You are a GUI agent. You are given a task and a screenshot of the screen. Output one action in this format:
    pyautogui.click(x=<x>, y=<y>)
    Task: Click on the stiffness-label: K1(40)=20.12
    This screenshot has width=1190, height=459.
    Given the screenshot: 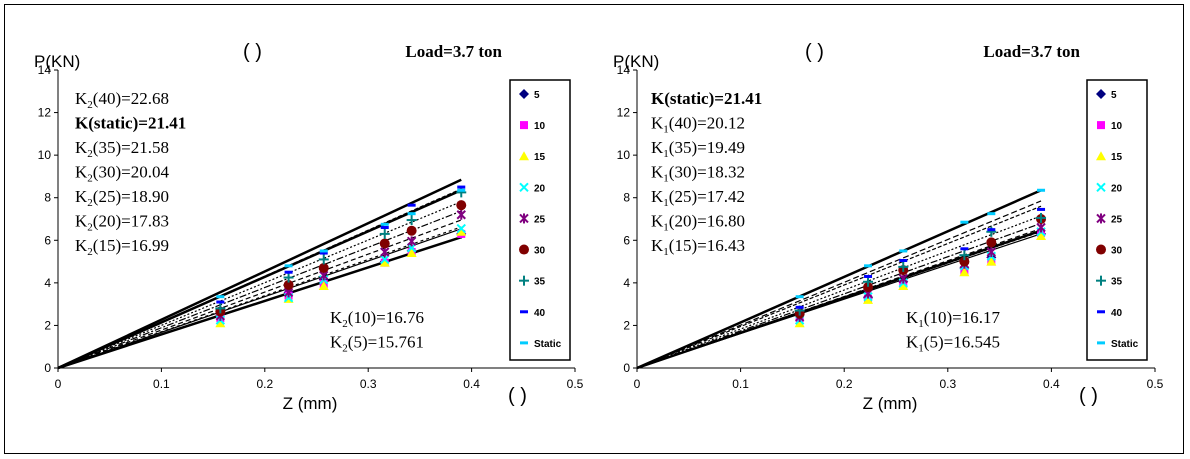 What is the action you would take?
    pyautogui.click(x=698, y=125)
    